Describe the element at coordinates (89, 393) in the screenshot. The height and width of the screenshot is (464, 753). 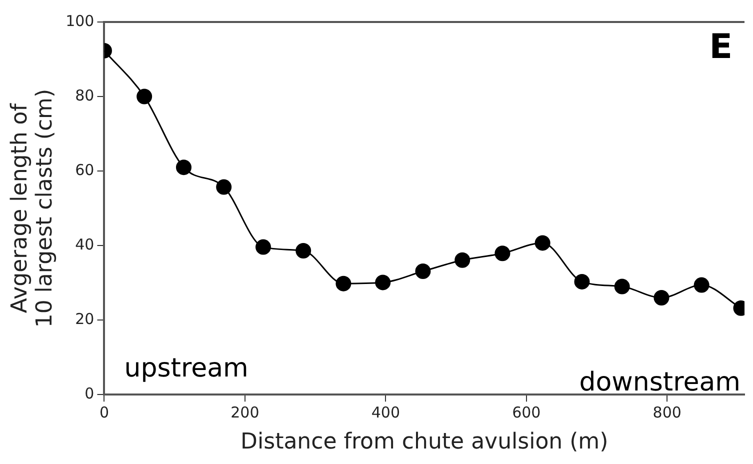
I see `y-tick-label: 0` at that location.